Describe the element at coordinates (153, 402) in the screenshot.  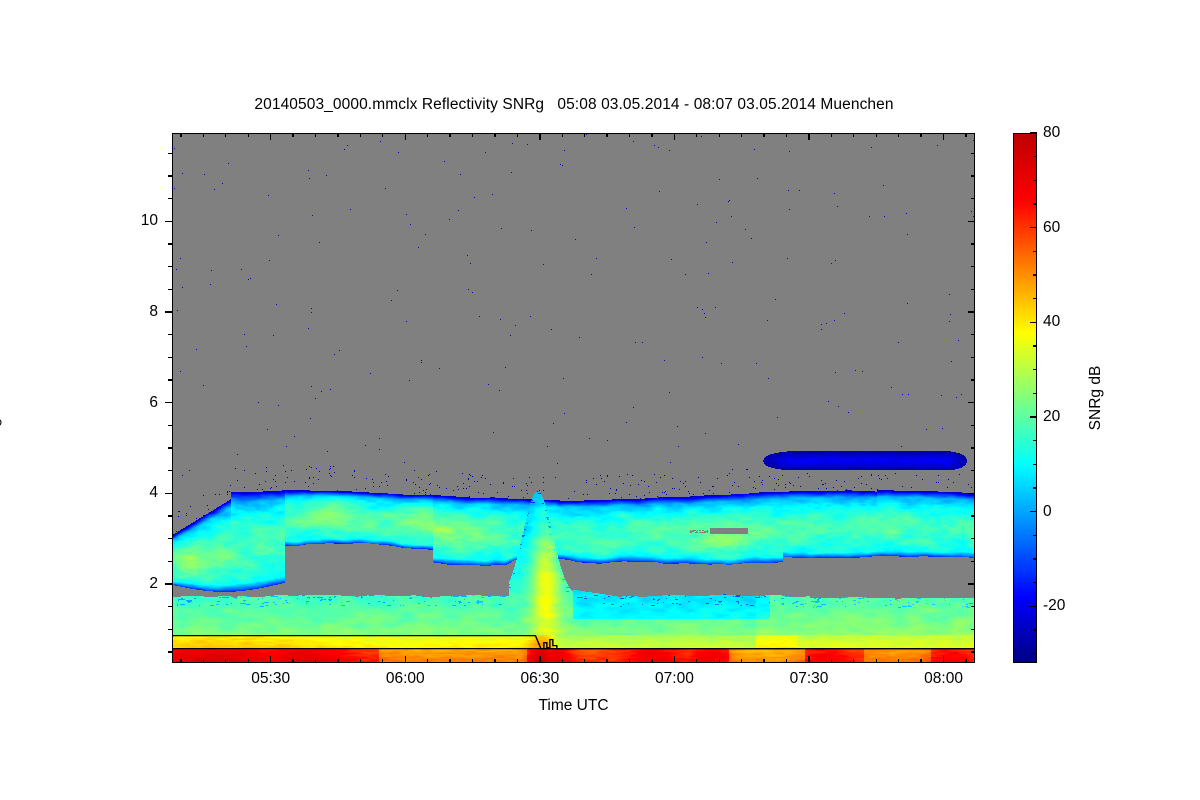
I see `y-axis-tick-label: 6` at that location.